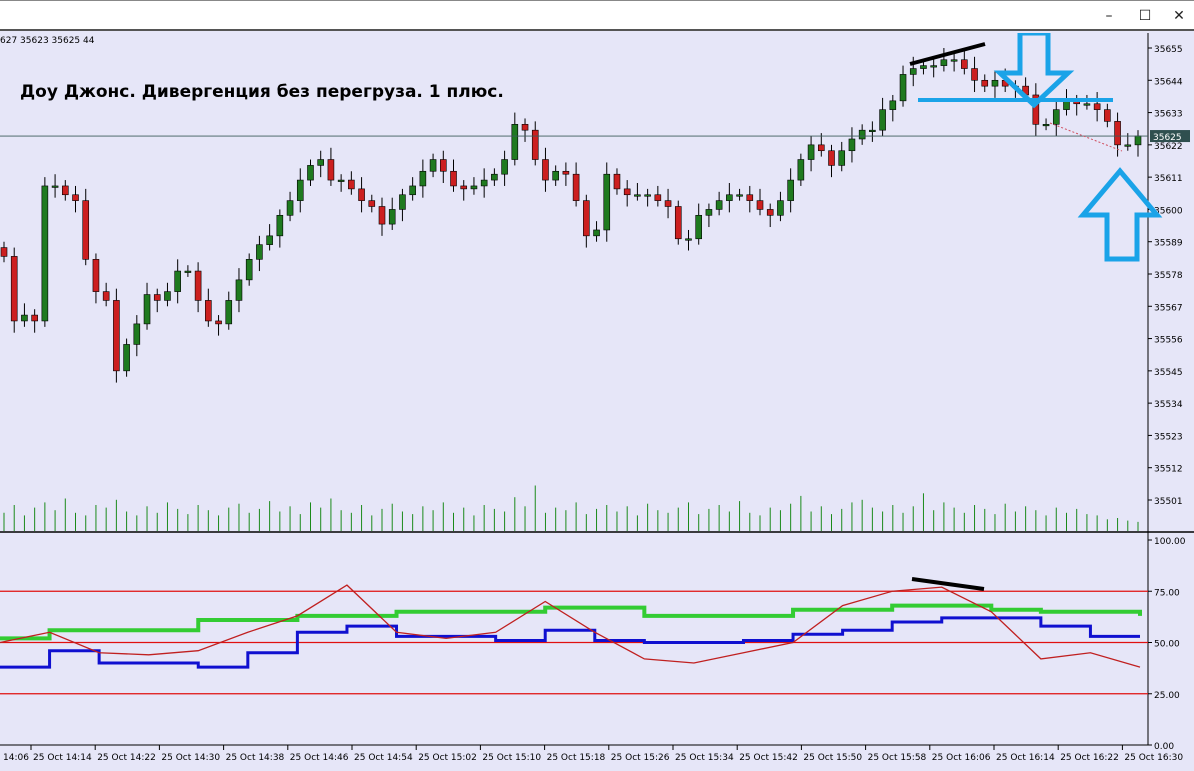  Describe the element at coordinates (1168, 502) in the screenshot. I see `price-tick-label: 35501` at that location.